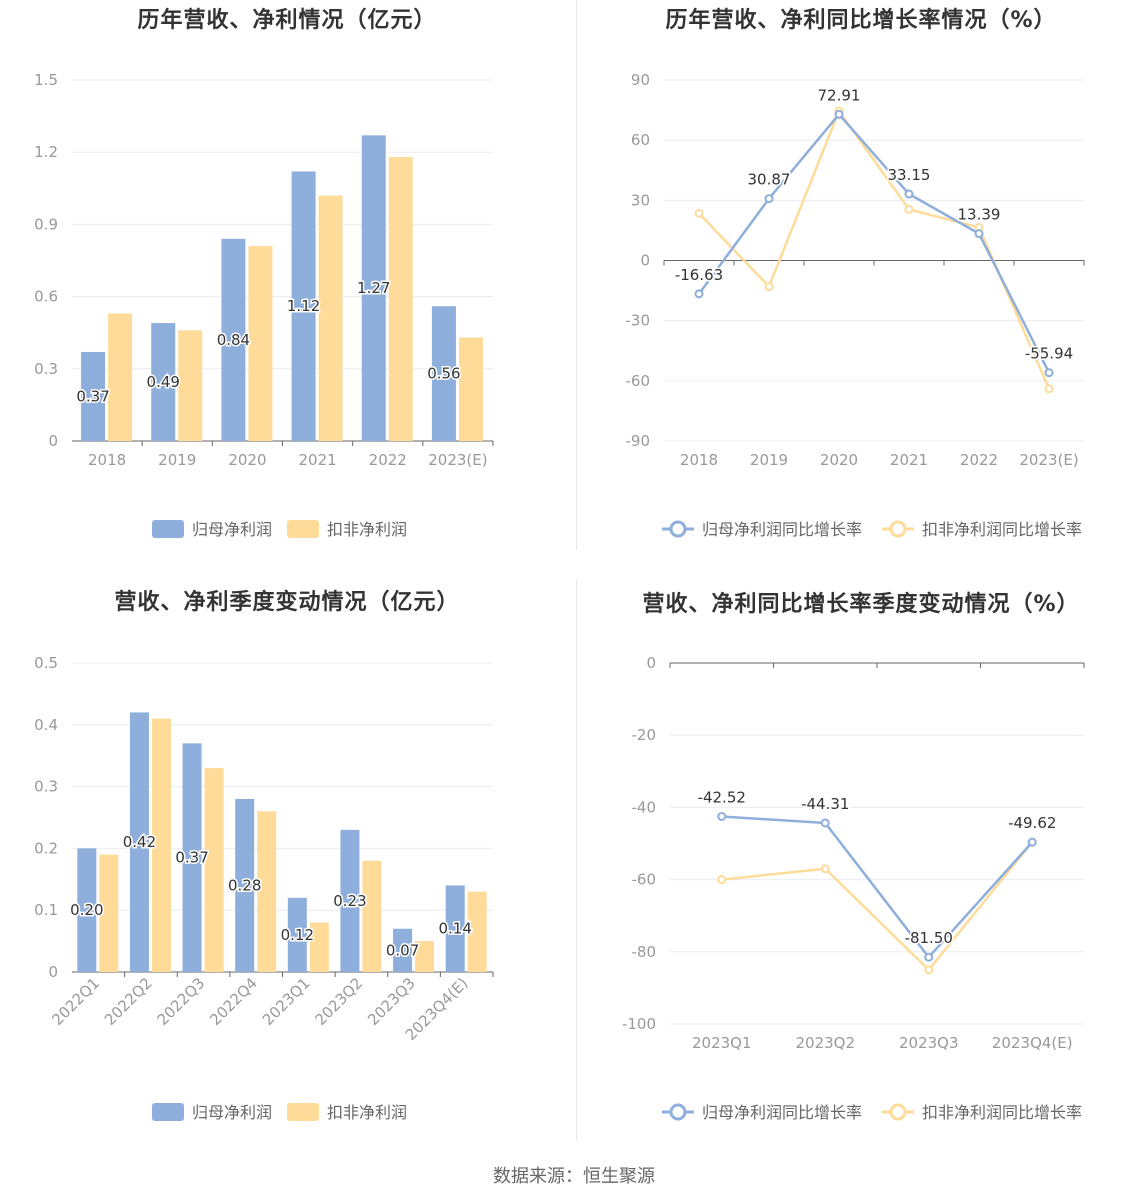 Image resolution: width=1148 pixels, height=1202 pixels. Describe the element at coordinates (722, 797) in the screenshot. I see `data-label: -42.52` at that location.